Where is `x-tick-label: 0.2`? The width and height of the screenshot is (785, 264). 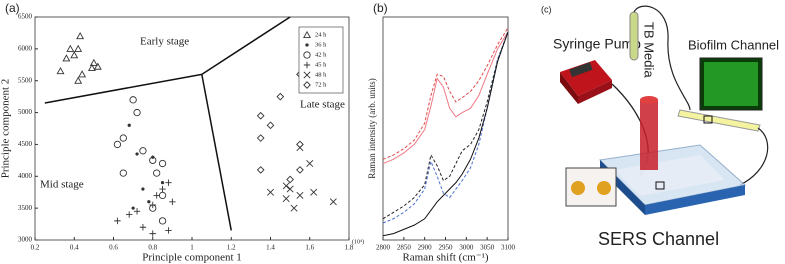 x-tick-label: 0.2 is located at coordinates (35, 248).